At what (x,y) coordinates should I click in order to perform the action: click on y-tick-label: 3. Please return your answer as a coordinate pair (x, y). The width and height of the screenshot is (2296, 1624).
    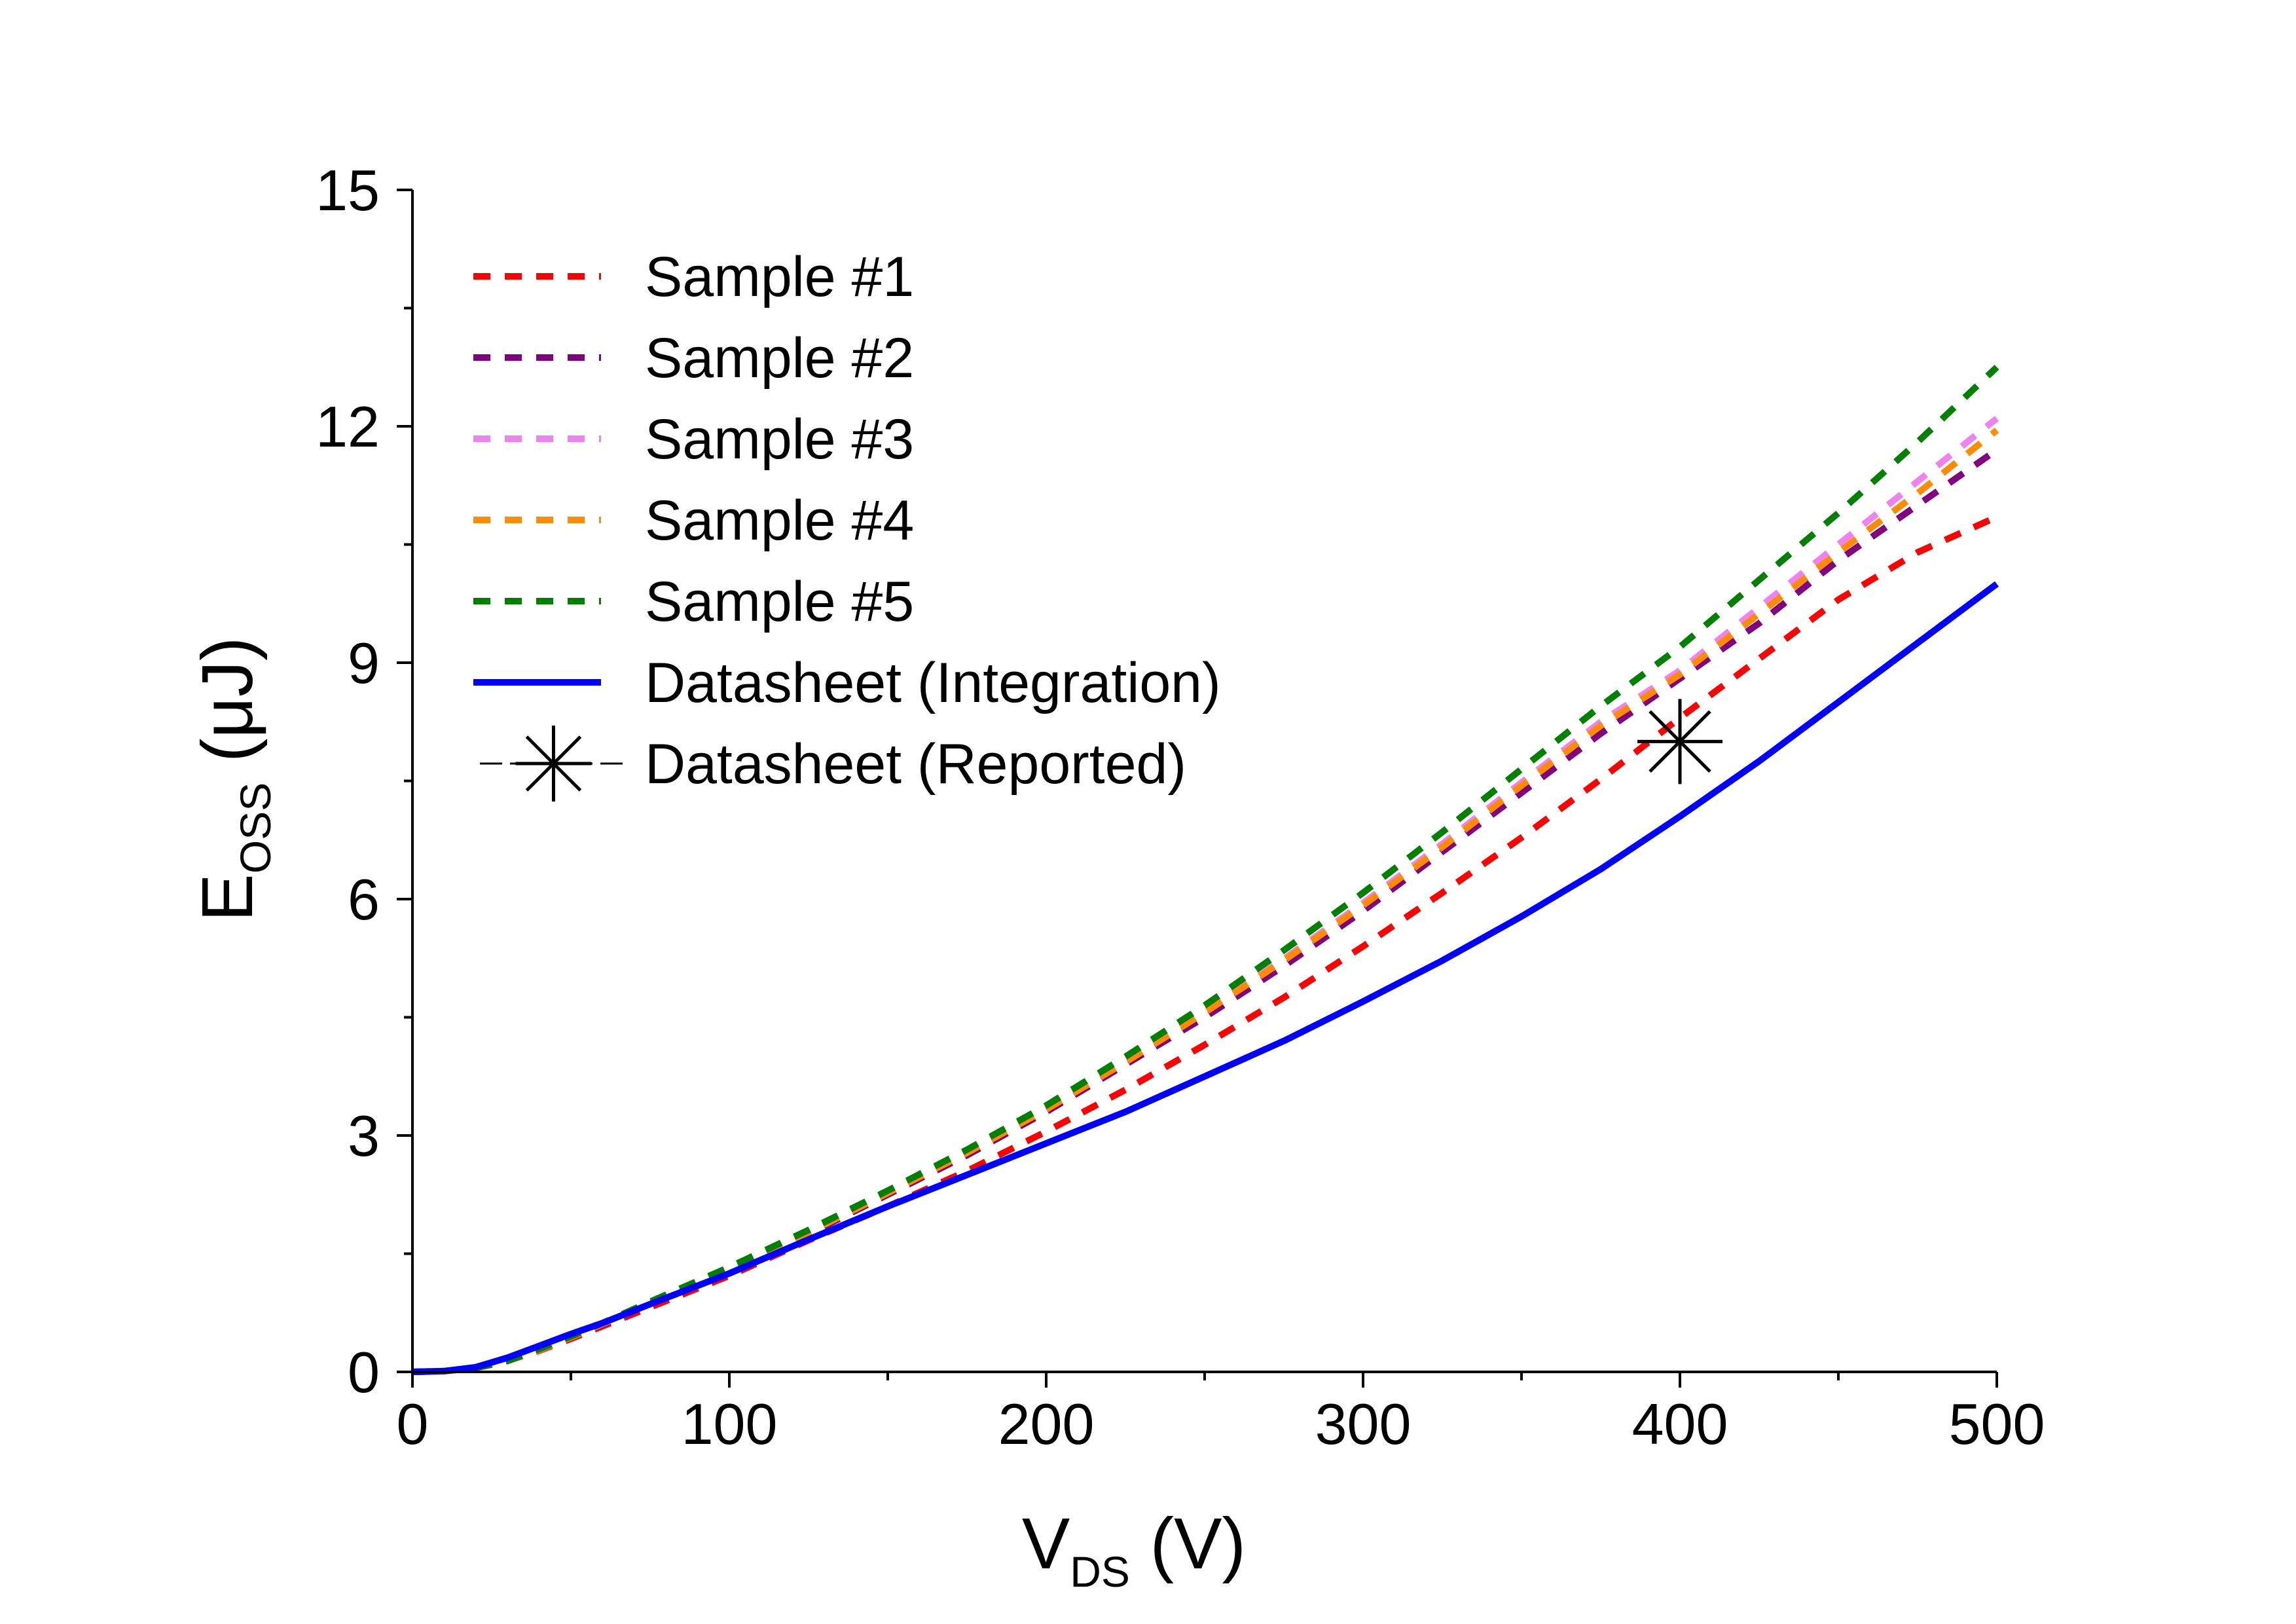
    Looking at the image, I should click on (364, 1135).